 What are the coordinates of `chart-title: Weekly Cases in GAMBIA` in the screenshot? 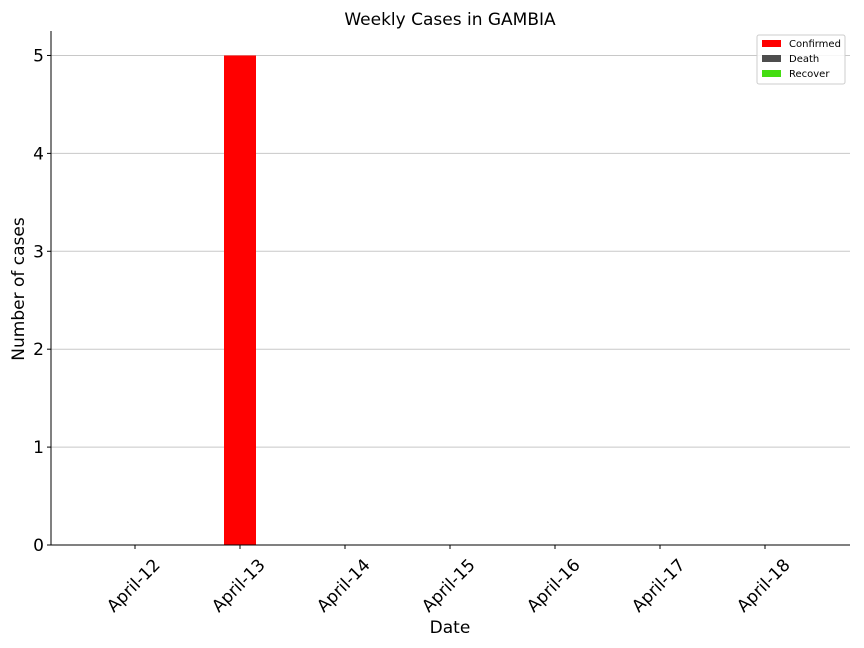 It's located at (450, 20).